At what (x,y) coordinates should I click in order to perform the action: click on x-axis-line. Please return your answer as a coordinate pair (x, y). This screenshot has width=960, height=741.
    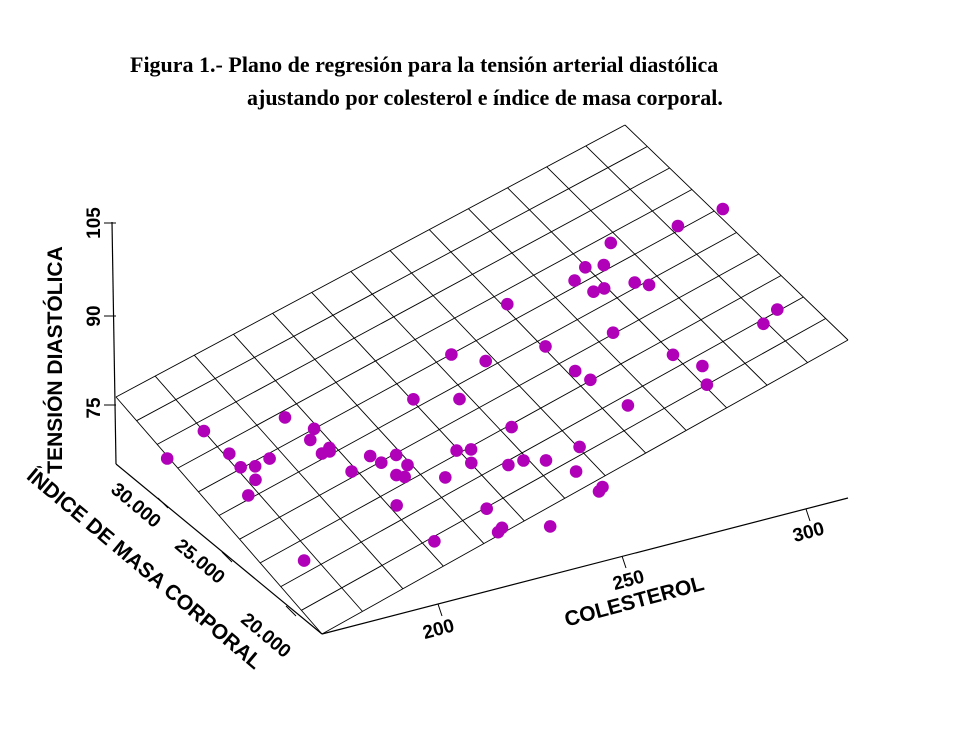
    Looking at the image, I should click on (585, 566).